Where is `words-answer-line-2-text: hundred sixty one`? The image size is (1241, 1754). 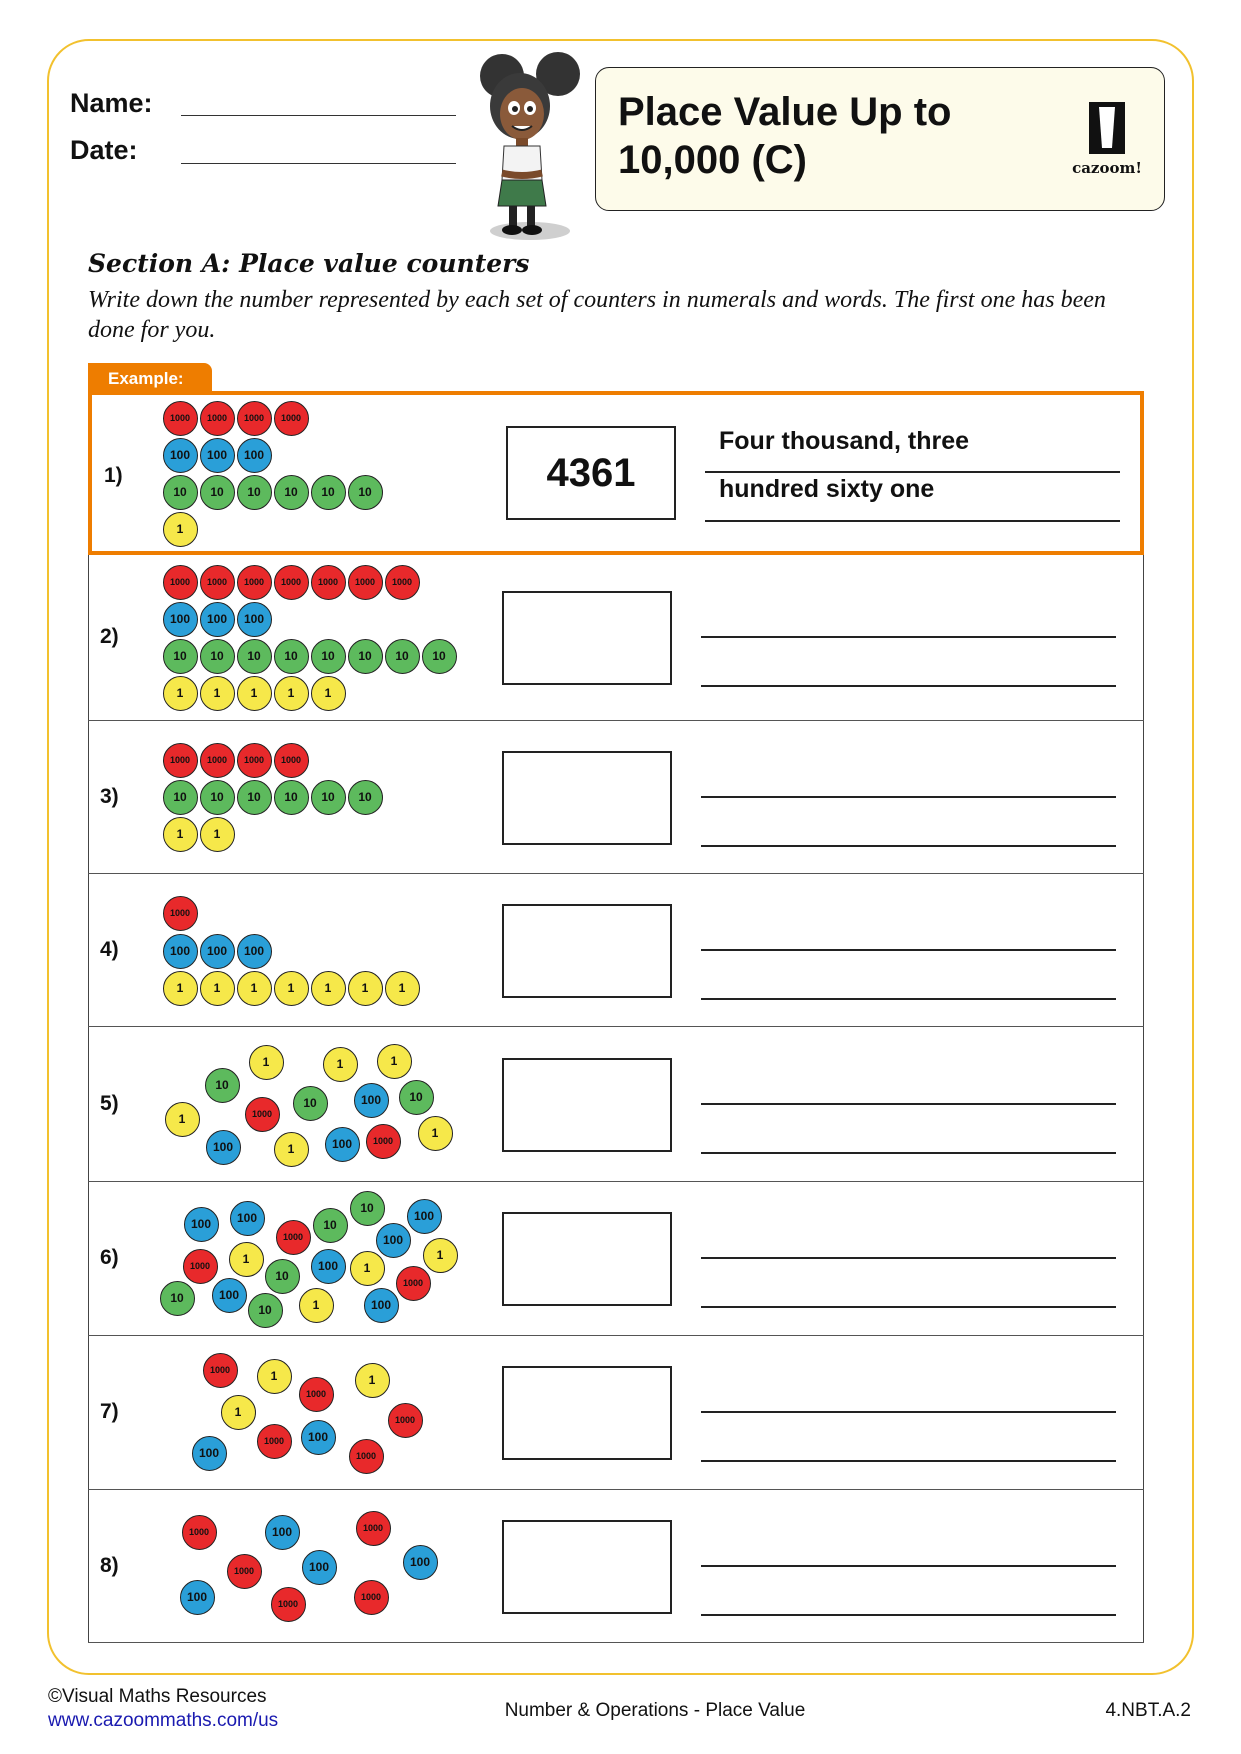 words-answer-line-2-text: hundred sixty one is located at coordinates (827, 489).